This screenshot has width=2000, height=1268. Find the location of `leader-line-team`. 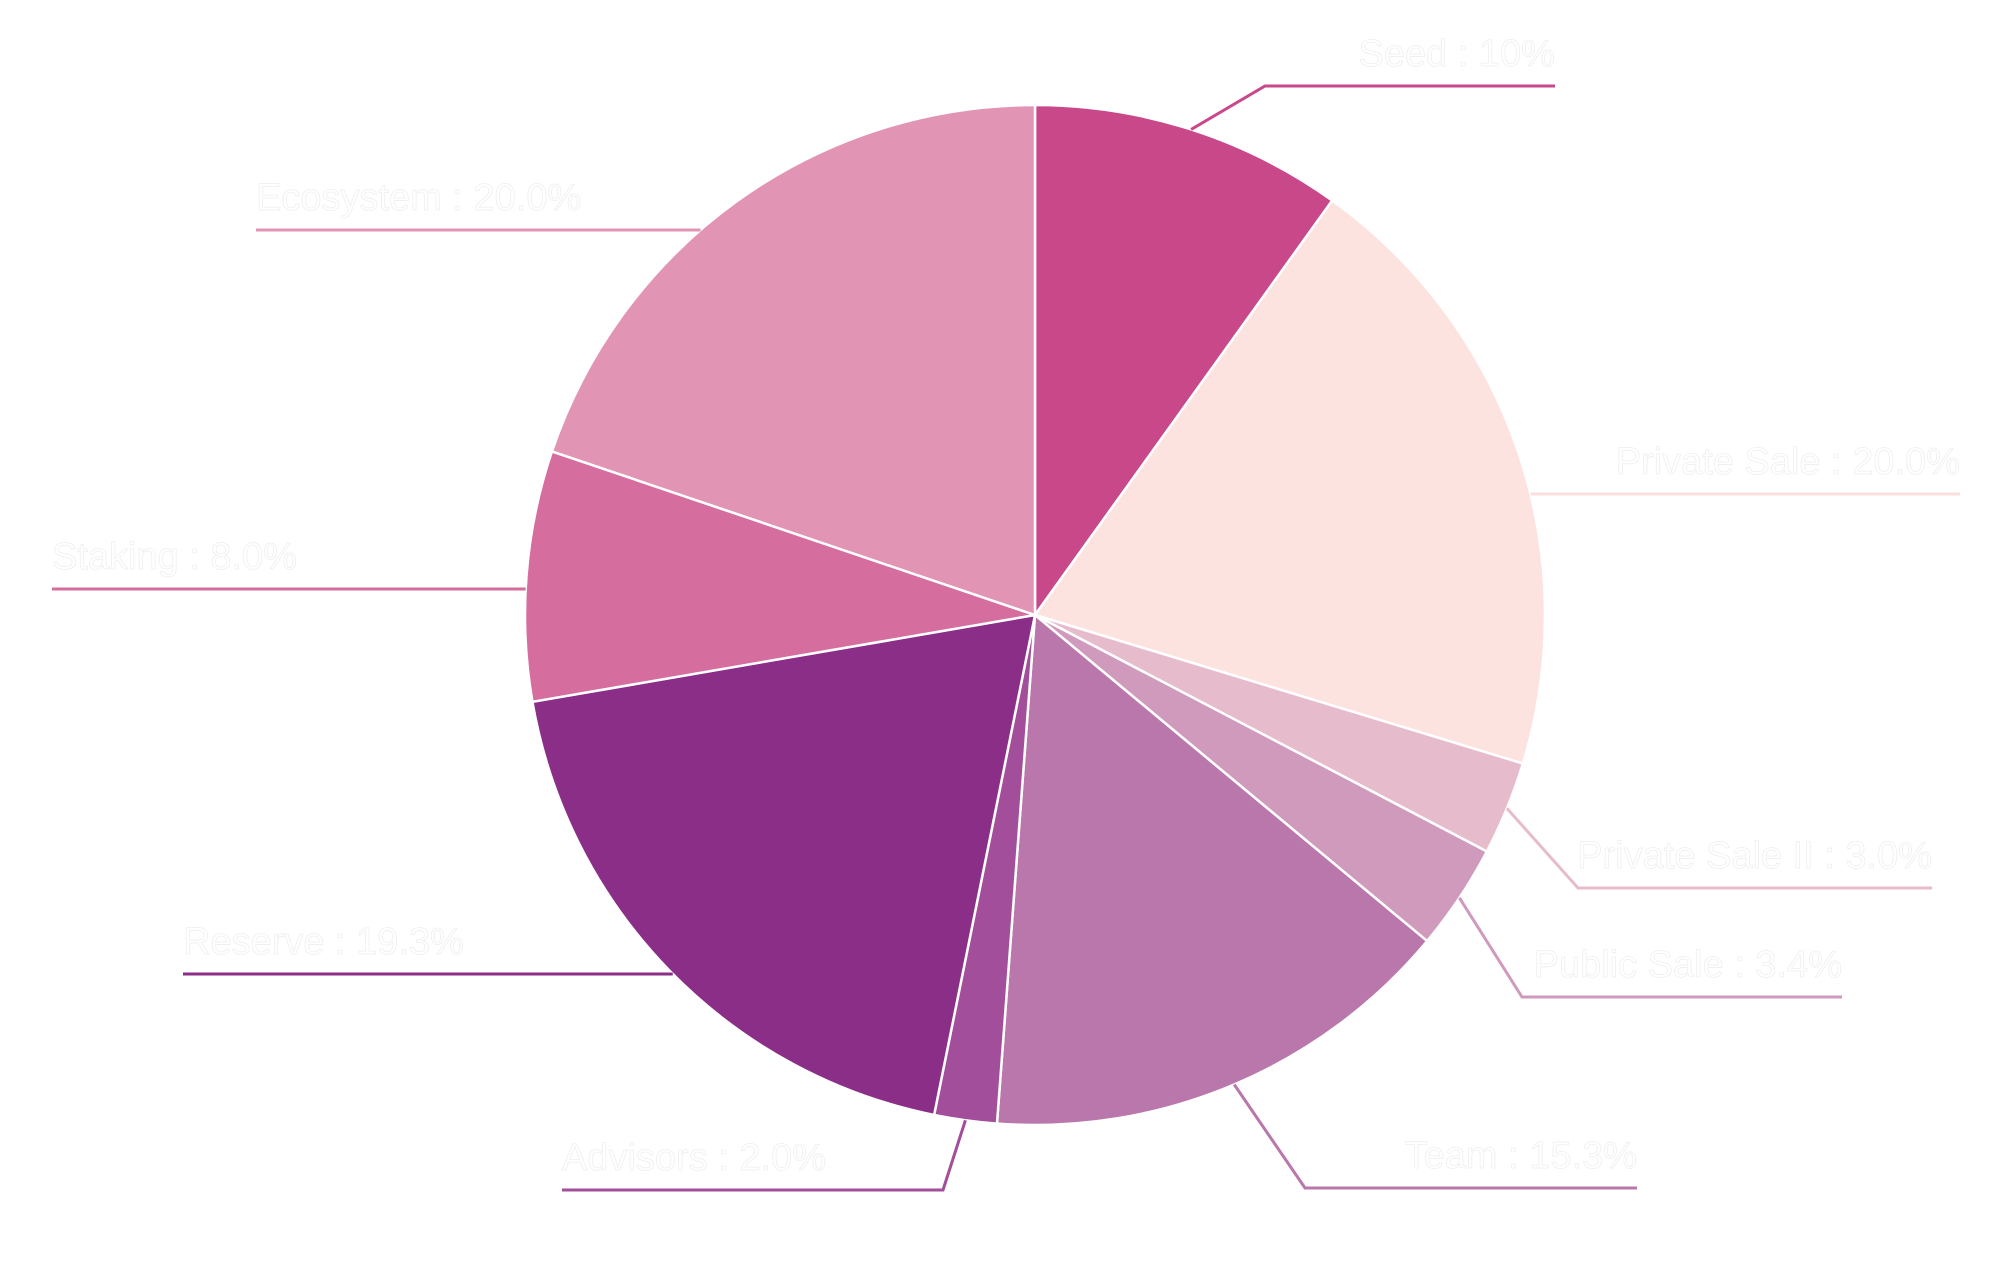

leader-line-team is located at coordinates (1434, 1136).